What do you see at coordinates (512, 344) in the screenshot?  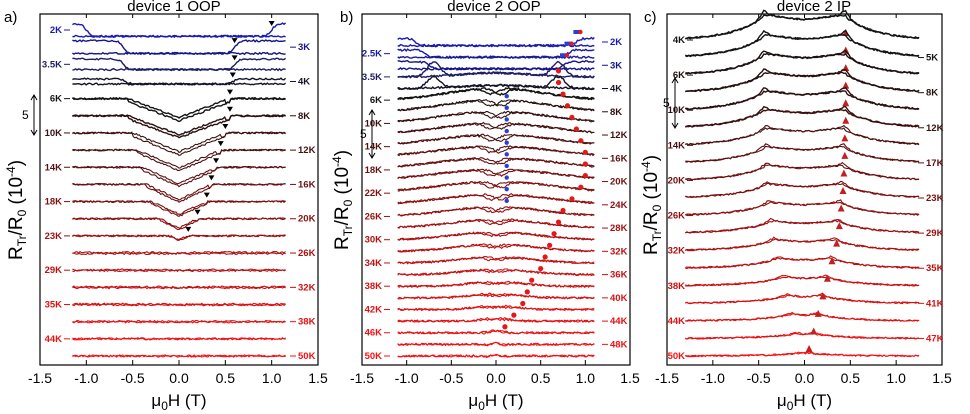 I see `series-48K: 48K` at bounding box center [512, 344].